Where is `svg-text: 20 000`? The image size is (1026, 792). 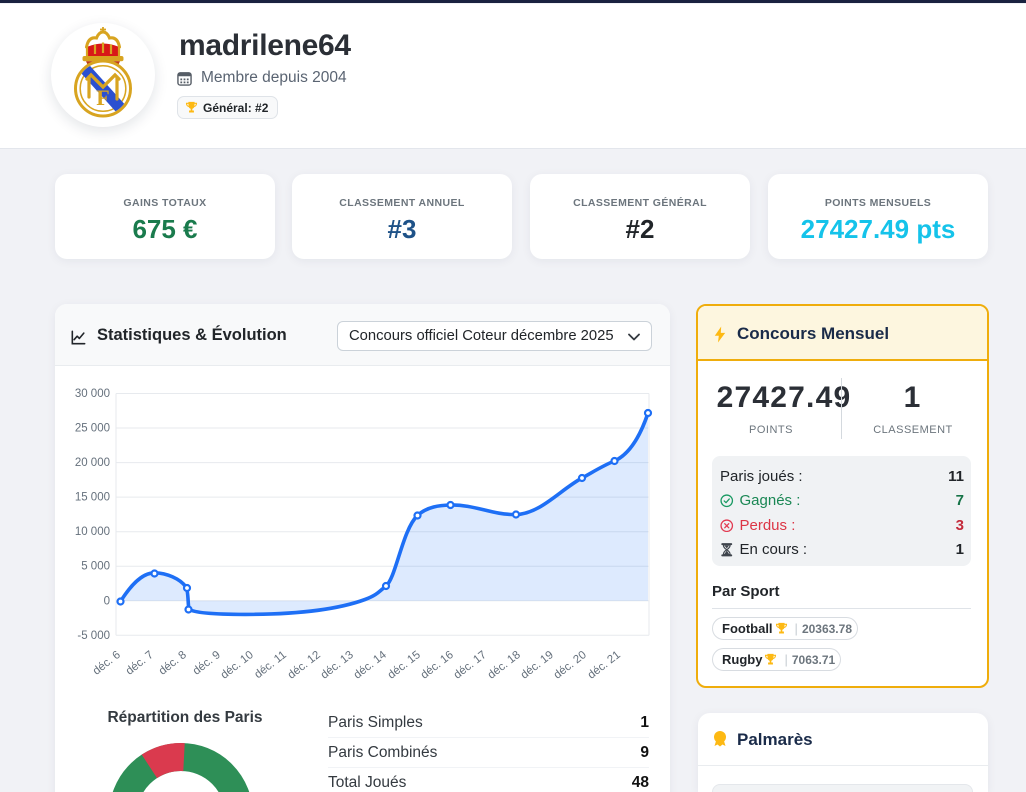 svg-text: 20 000 is located at coordinates (92, 463).